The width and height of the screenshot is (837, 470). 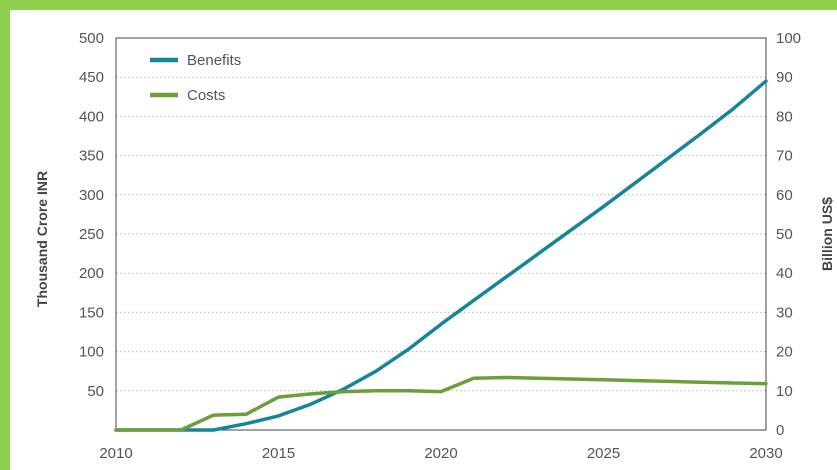 I want to click on y-axis-ticks: 500 450 400 350 300 250 200 150 100 50, so click(x=91, y=215).